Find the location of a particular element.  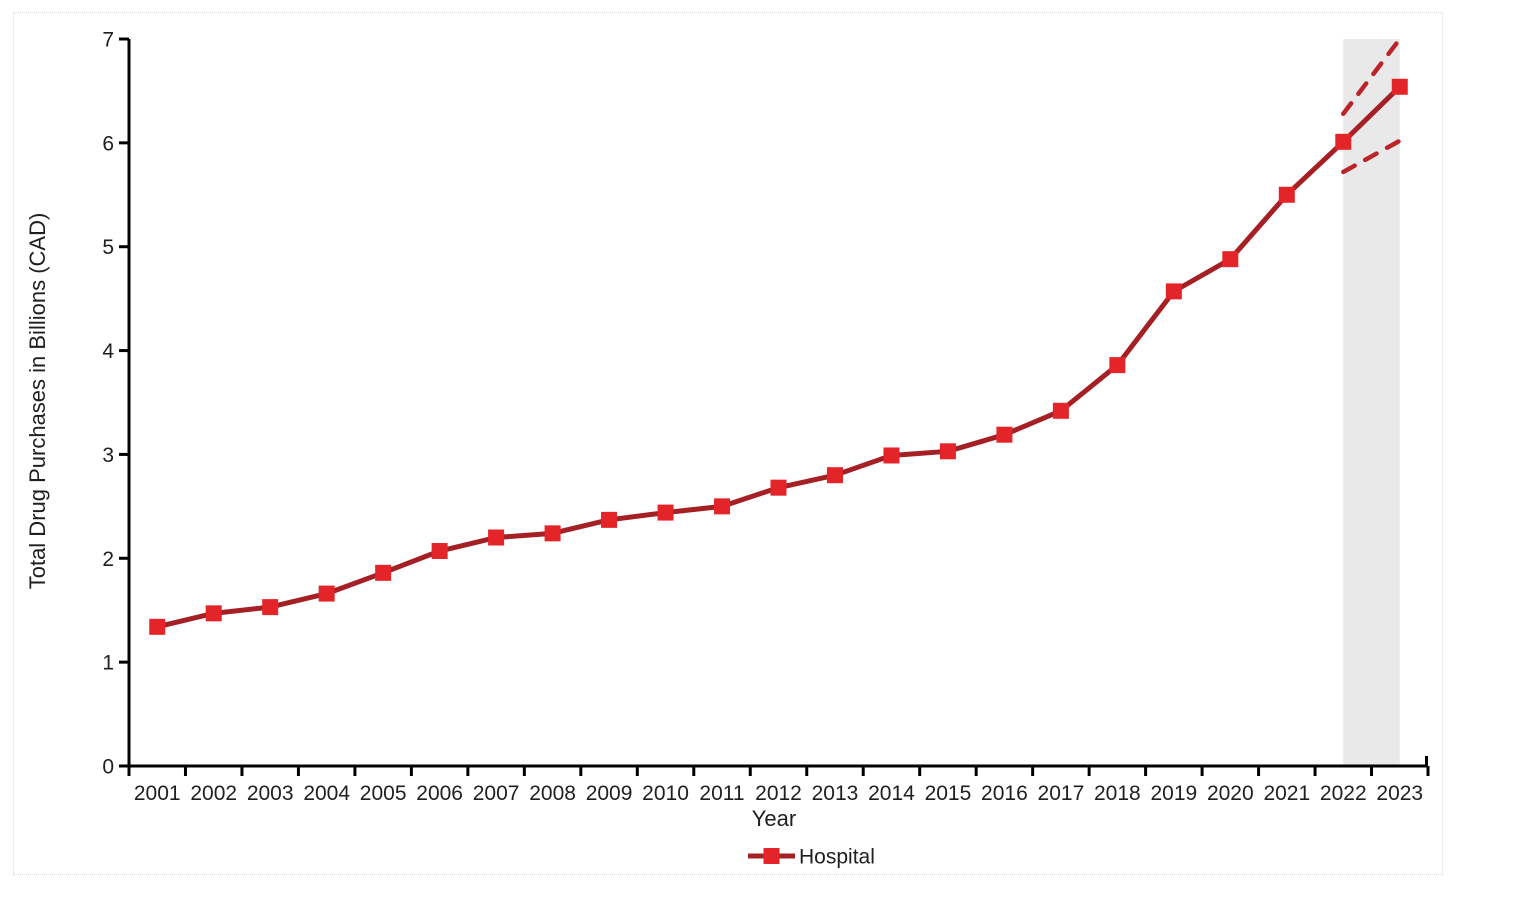

y-tick-label: 5 is located at coordinates (108, 247).